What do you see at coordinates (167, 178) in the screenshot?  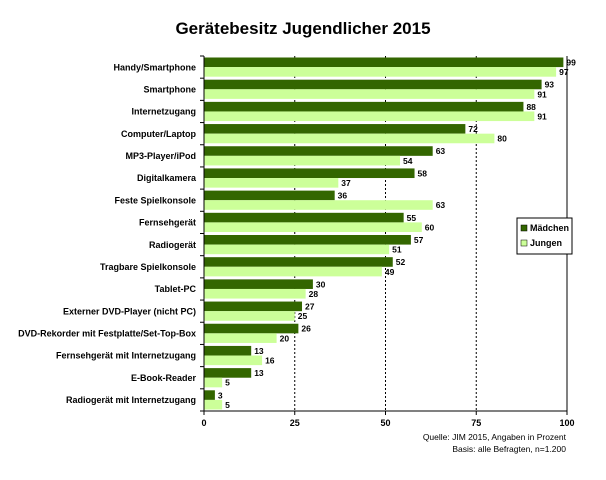 I see `category-label: Digitalkamera` at bounding box center [167, 178].